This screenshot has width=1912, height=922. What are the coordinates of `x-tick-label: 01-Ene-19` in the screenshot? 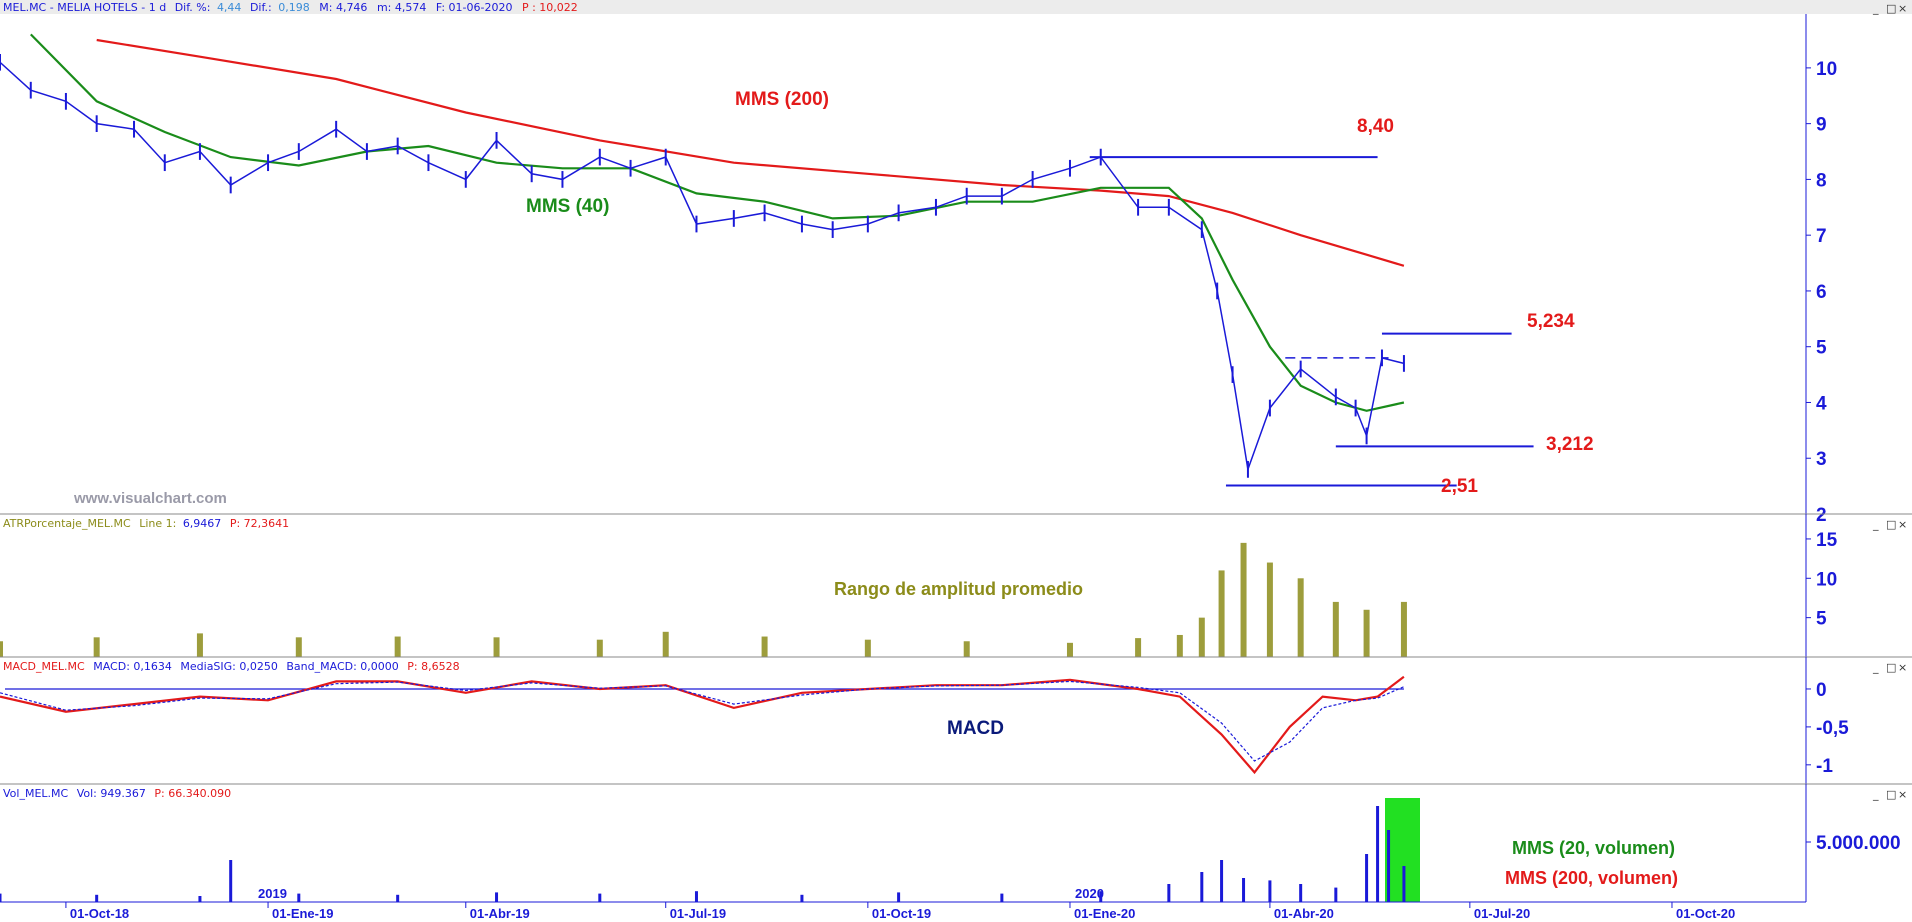 It's located at (302, 913).